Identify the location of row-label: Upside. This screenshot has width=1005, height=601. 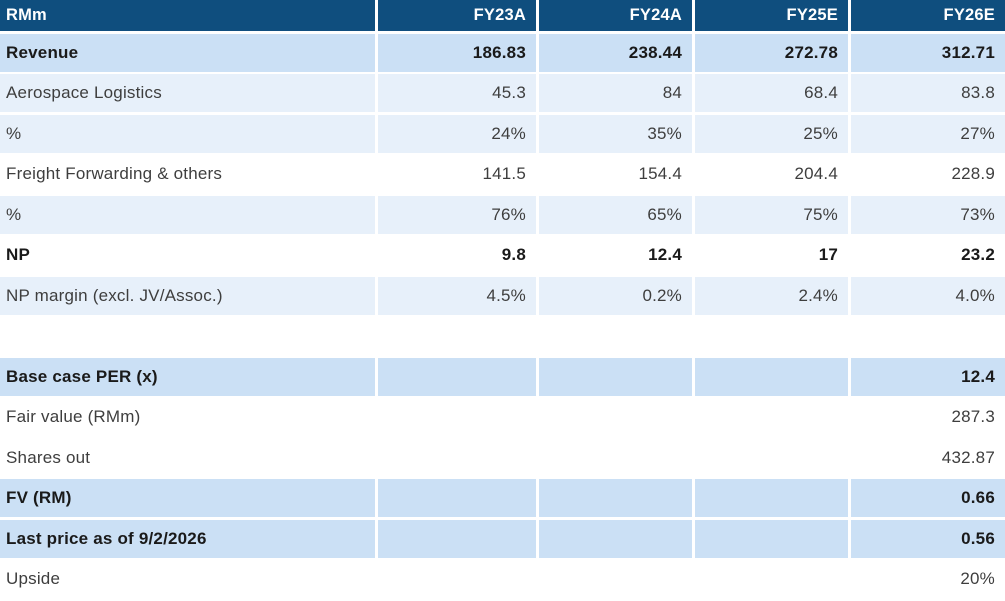
(187, 579).